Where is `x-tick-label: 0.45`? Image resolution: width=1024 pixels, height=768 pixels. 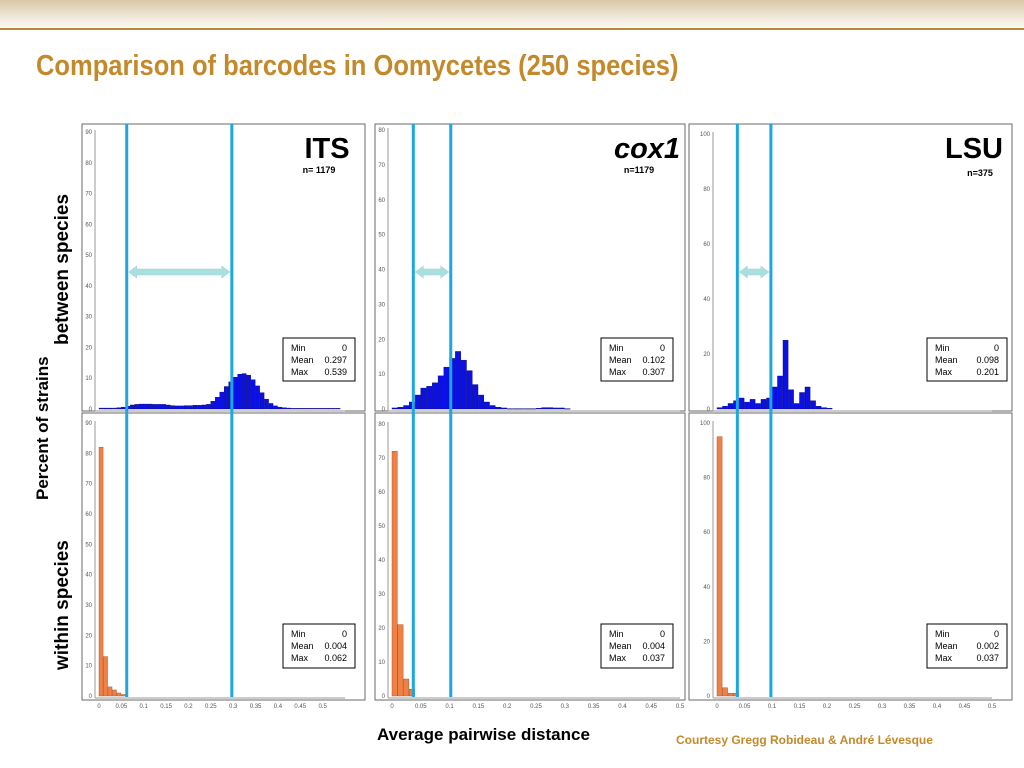
x-tick-label: 0.45 is located at coordinates (965, 707).